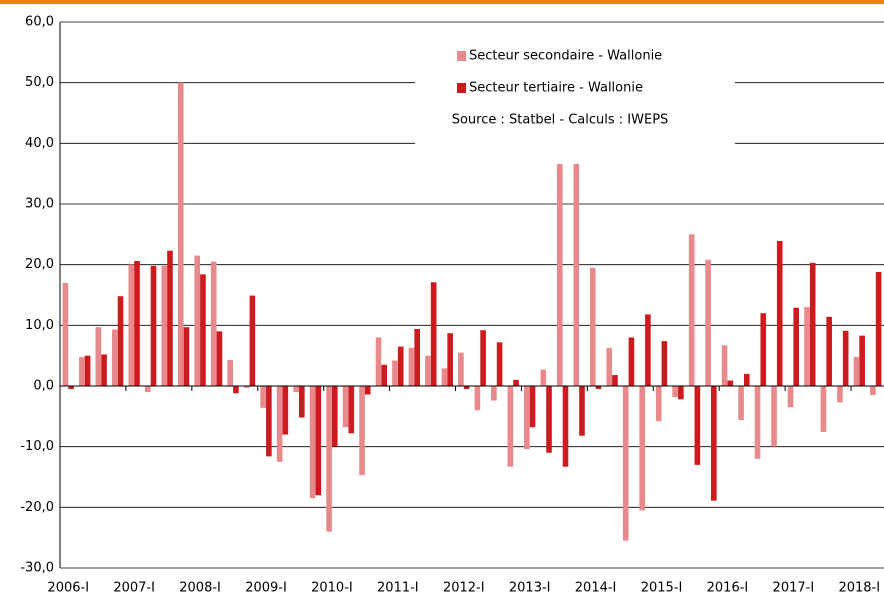 The image size is (884, 597). What do you see at coordinates (560, 120) in the screenshot?
I see `annotation: Source : Statbel - Calculs : IWEPS` at bounding box center [560, 120].